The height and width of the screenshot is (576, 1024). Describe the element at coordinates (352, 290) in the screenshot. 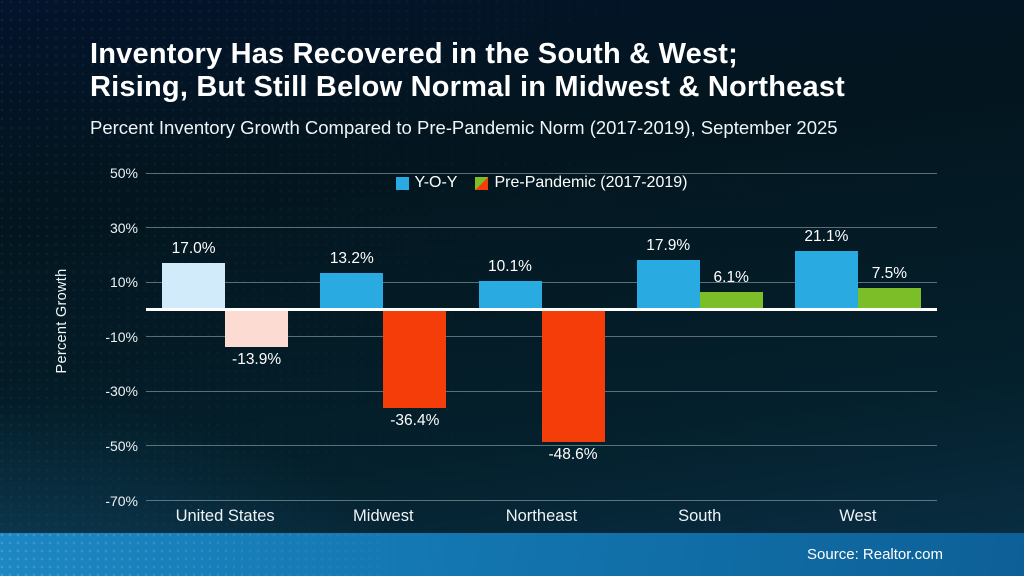

I see `bar-yoy-midwest` at that location.